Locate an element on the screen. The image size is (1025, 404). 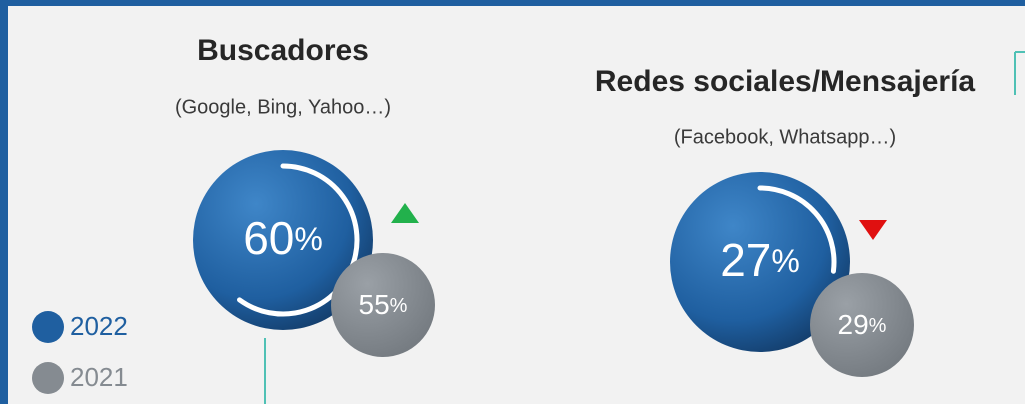
panel-title: Buscadores is located at coordinates (283, 50).